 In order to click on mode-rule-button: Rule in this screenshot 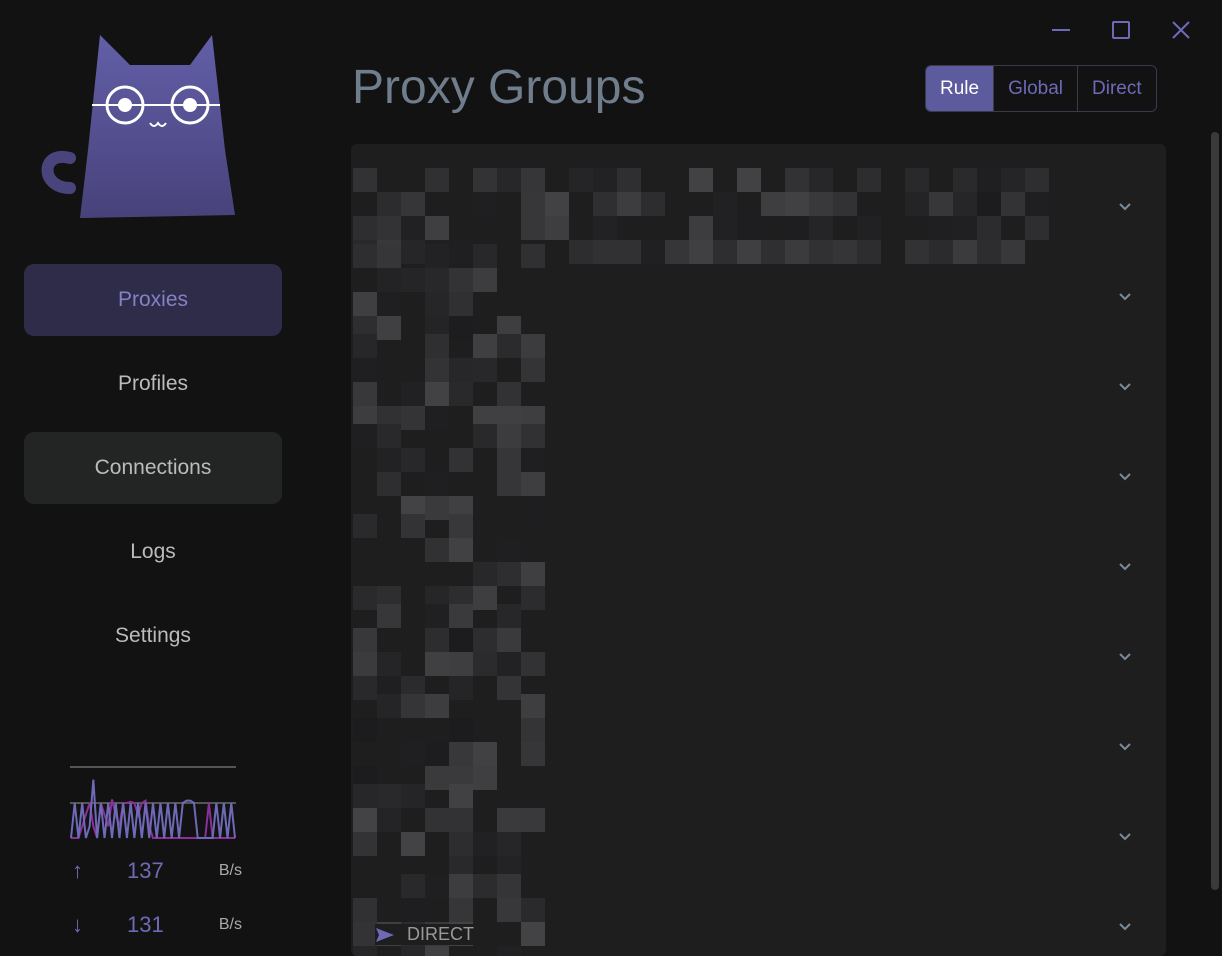, I will do `click(960, 88)`.